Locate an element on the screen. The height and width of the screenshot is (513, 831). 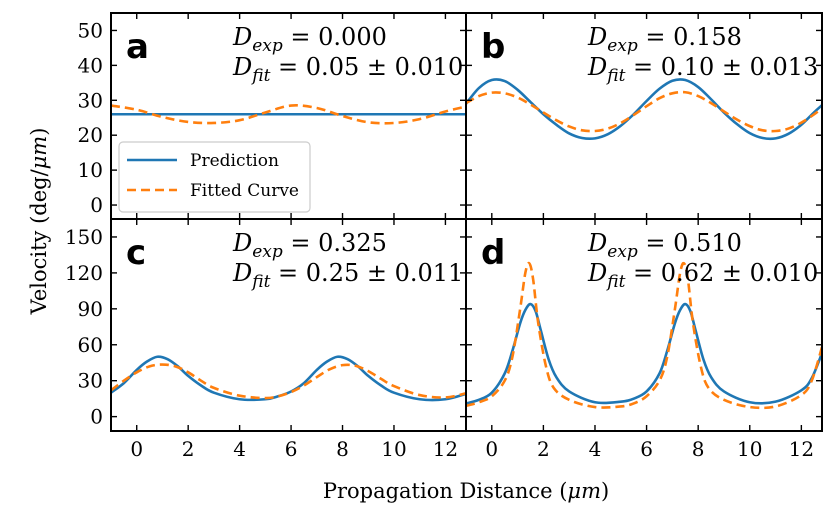
panel-d-xtick-label-6: 6 is located at coordinates (646, 449).